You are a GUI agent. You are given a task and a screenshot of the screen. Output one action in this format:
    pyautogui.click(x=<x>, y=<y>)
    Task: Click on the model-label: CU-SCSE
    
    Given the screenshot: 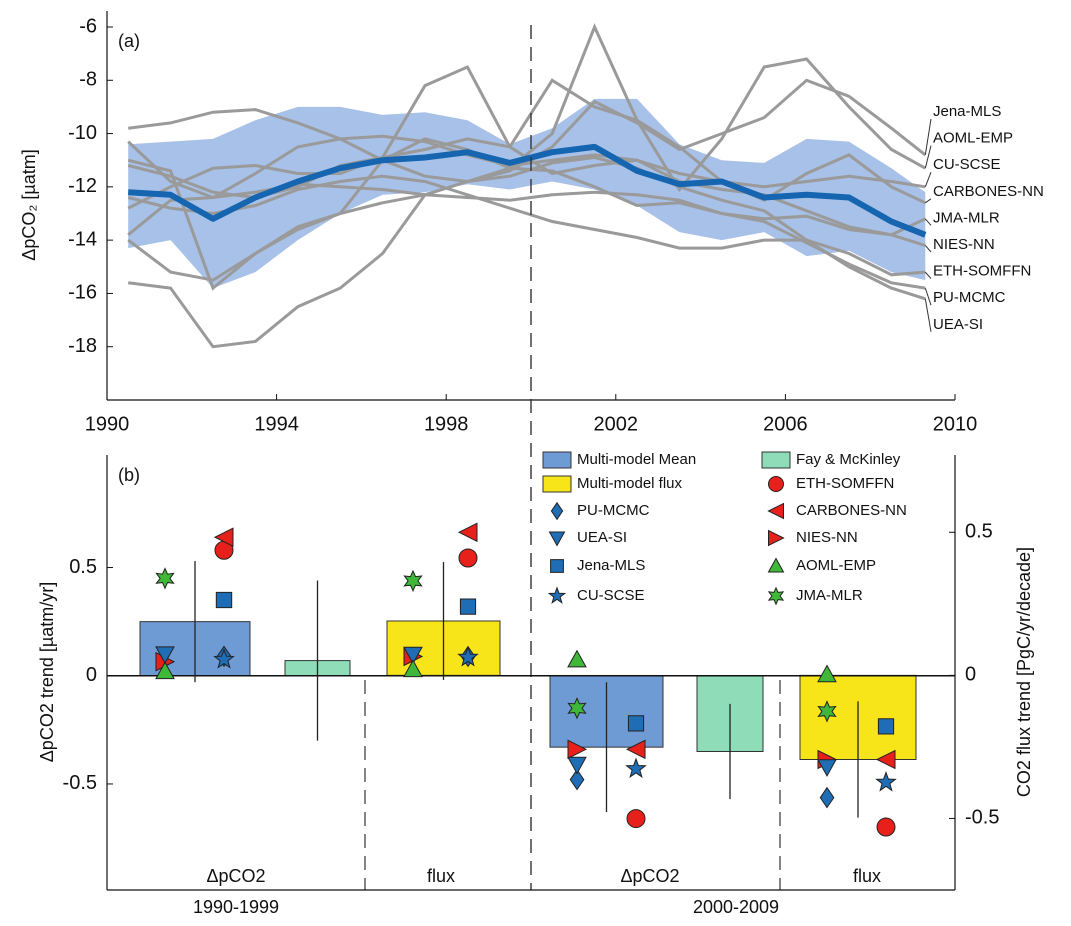 What is the action you would take?
    pyautogui.click(x=967, y=164)
    